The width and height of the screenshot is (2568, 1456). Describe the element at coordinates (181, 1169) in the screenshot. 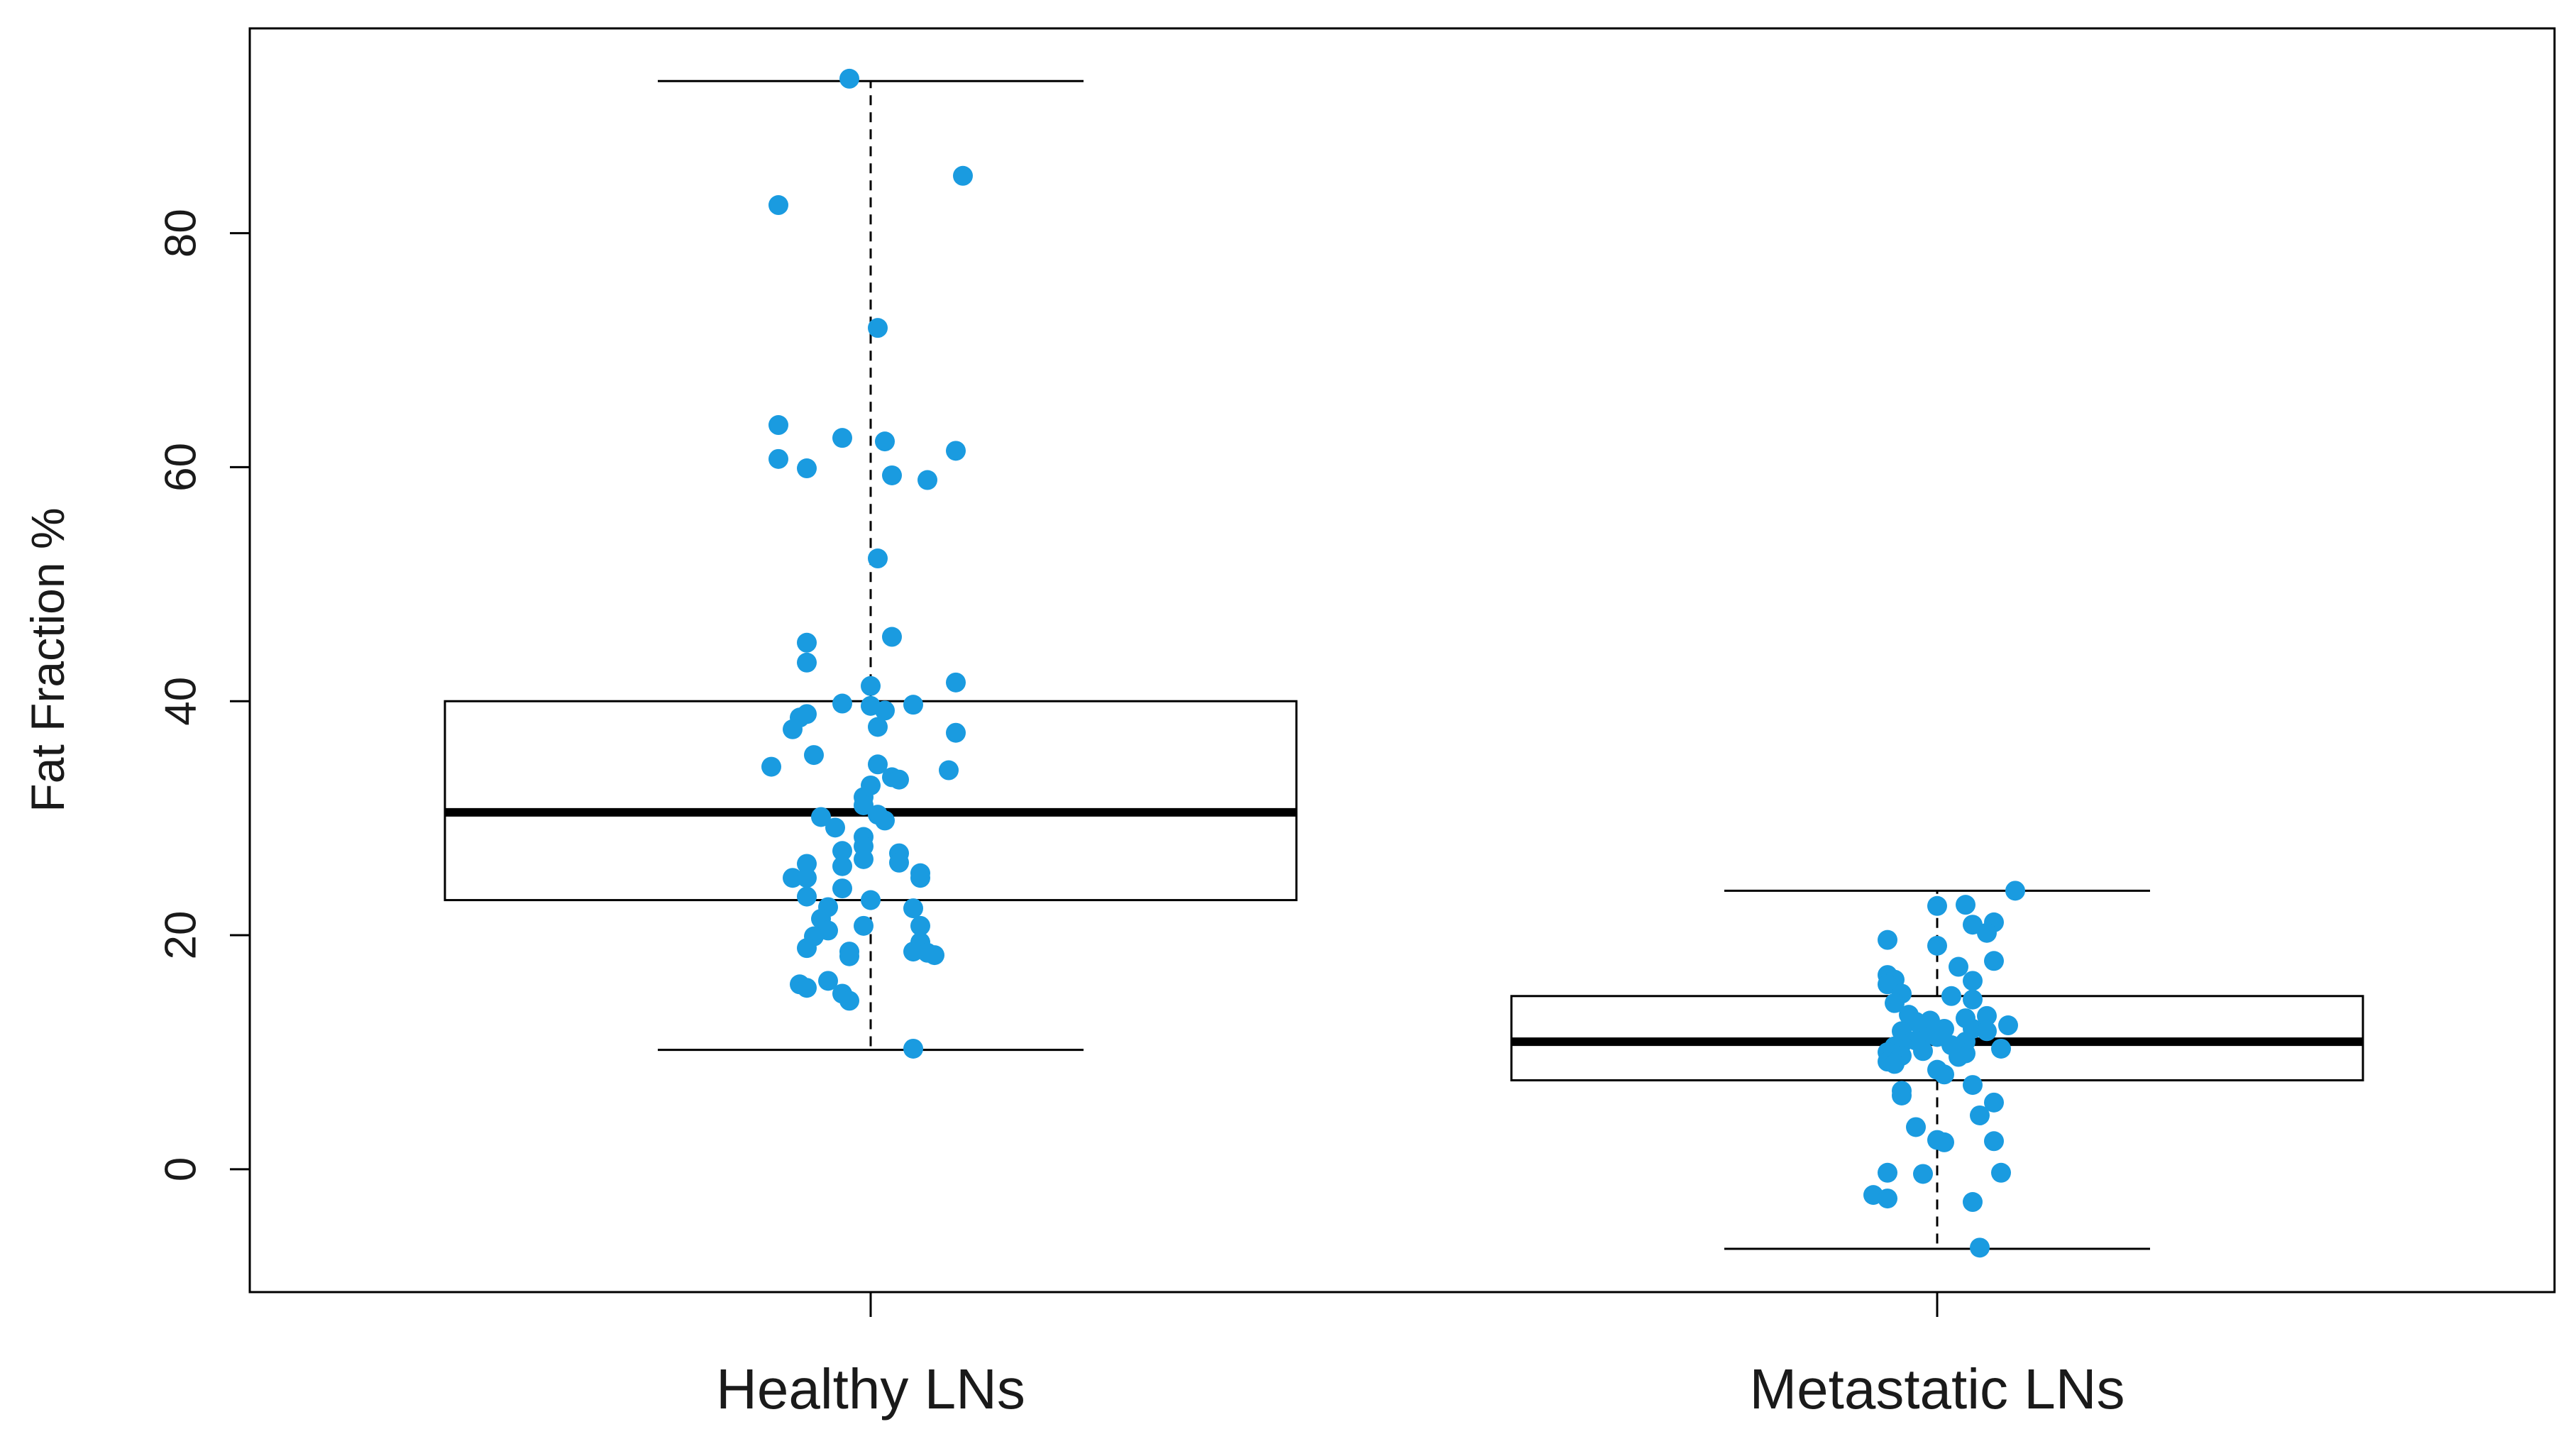

I see `y-tick-label: 0` at that location.